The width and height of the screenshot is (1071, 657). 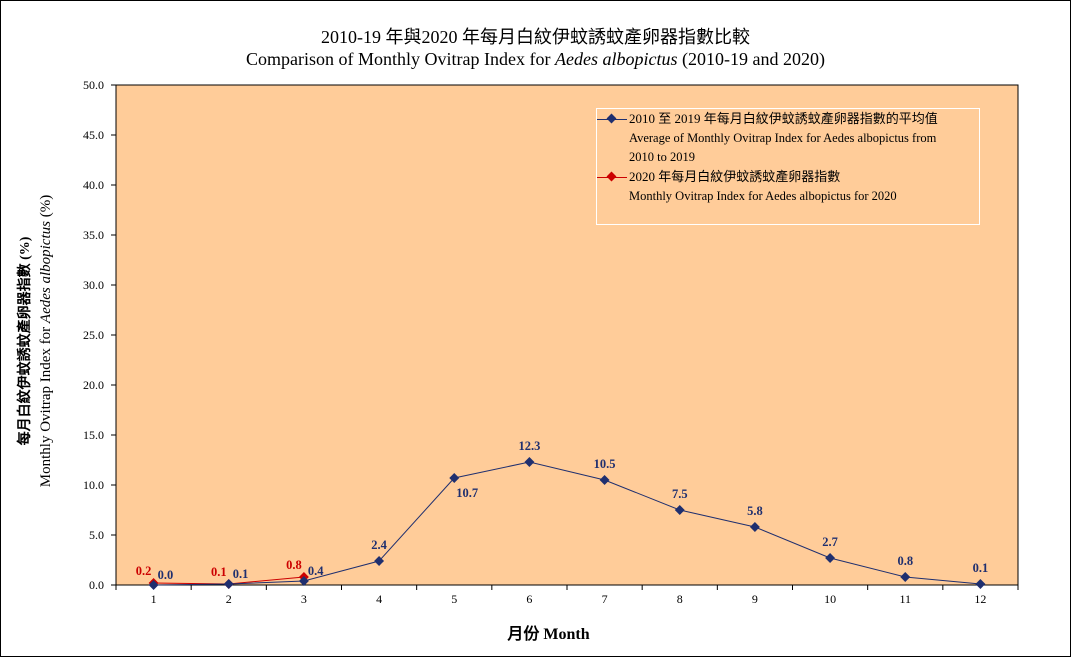 What do you see at coordinates (166, 575) in the screenshot?
I see `data-label: 0.0` at bounding box center [166, 575].